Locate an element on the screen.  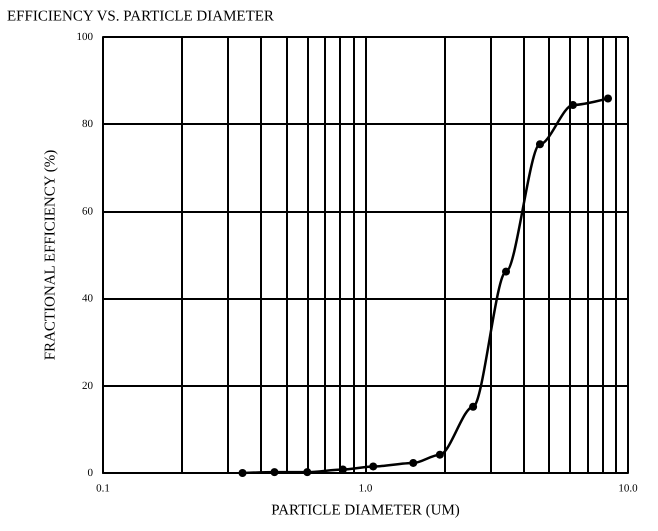
y-axis-title: FRACTIONAL EFFICIENCY (%) is located at coordinates (50, 255).